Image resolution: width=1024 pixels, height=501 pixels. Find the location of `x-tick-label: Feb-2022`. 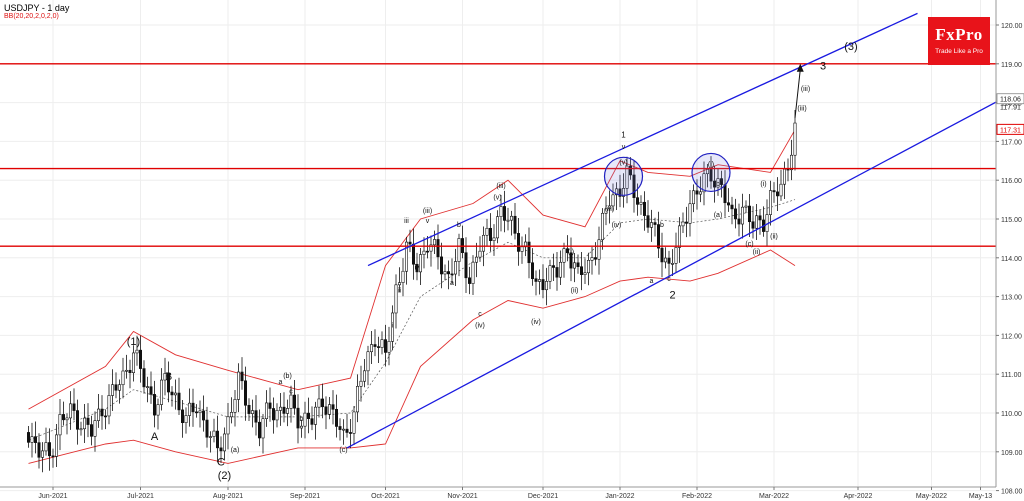

x-tick-label: Feb-2022 is located at coordinates (697, 496).